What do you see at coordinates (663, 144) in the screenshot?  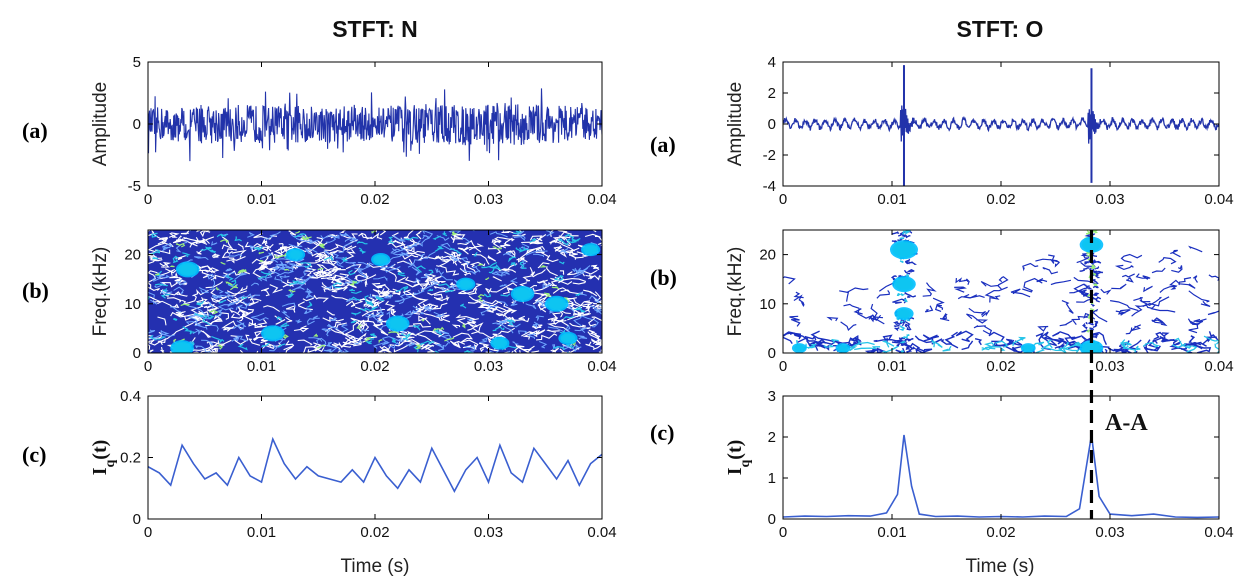 I see `panel-label-o-a: (a)` at bounding box center [663, 144].